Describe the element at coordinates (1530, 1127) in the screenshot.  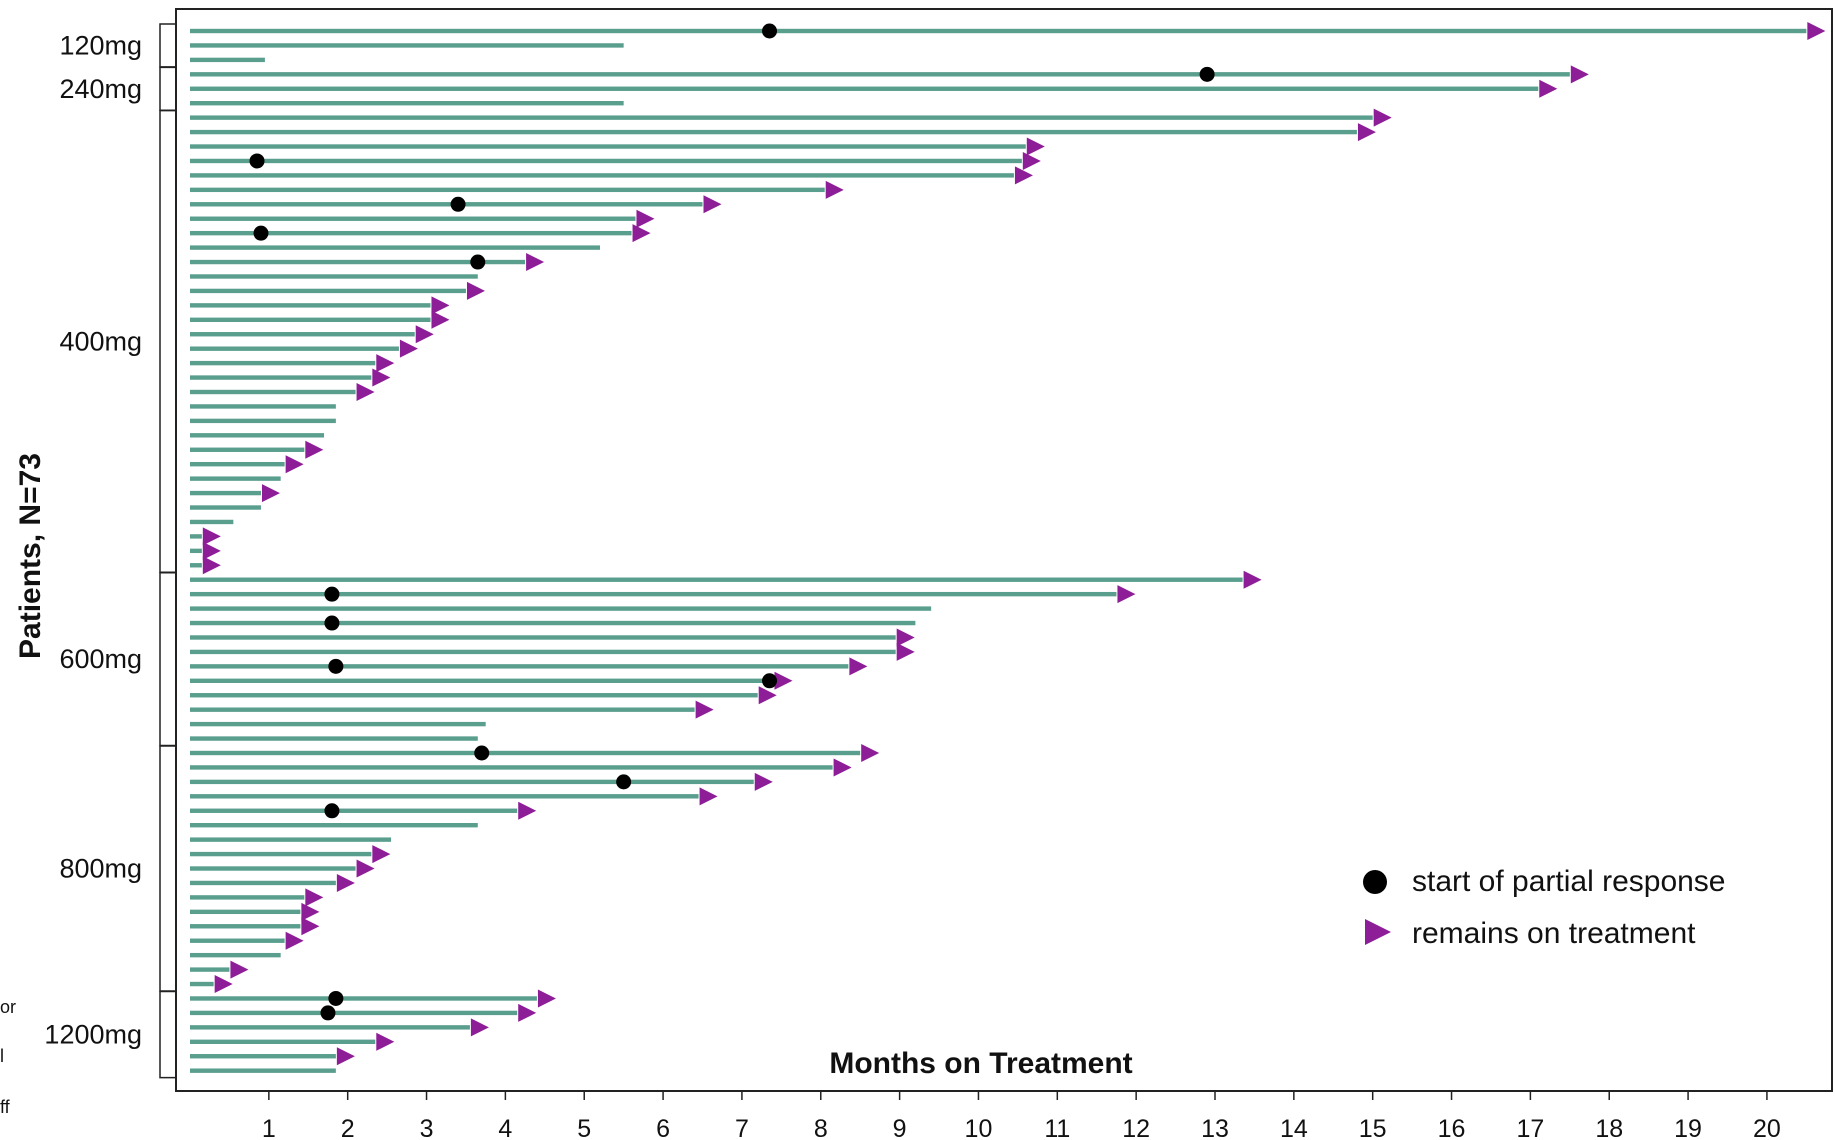
I see `x-tick-label: 17` at that location.